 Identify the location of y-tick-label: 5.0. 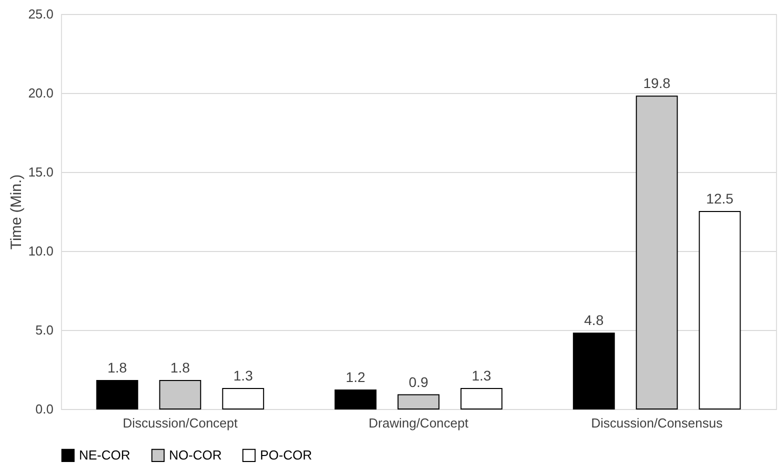
(44, 330).